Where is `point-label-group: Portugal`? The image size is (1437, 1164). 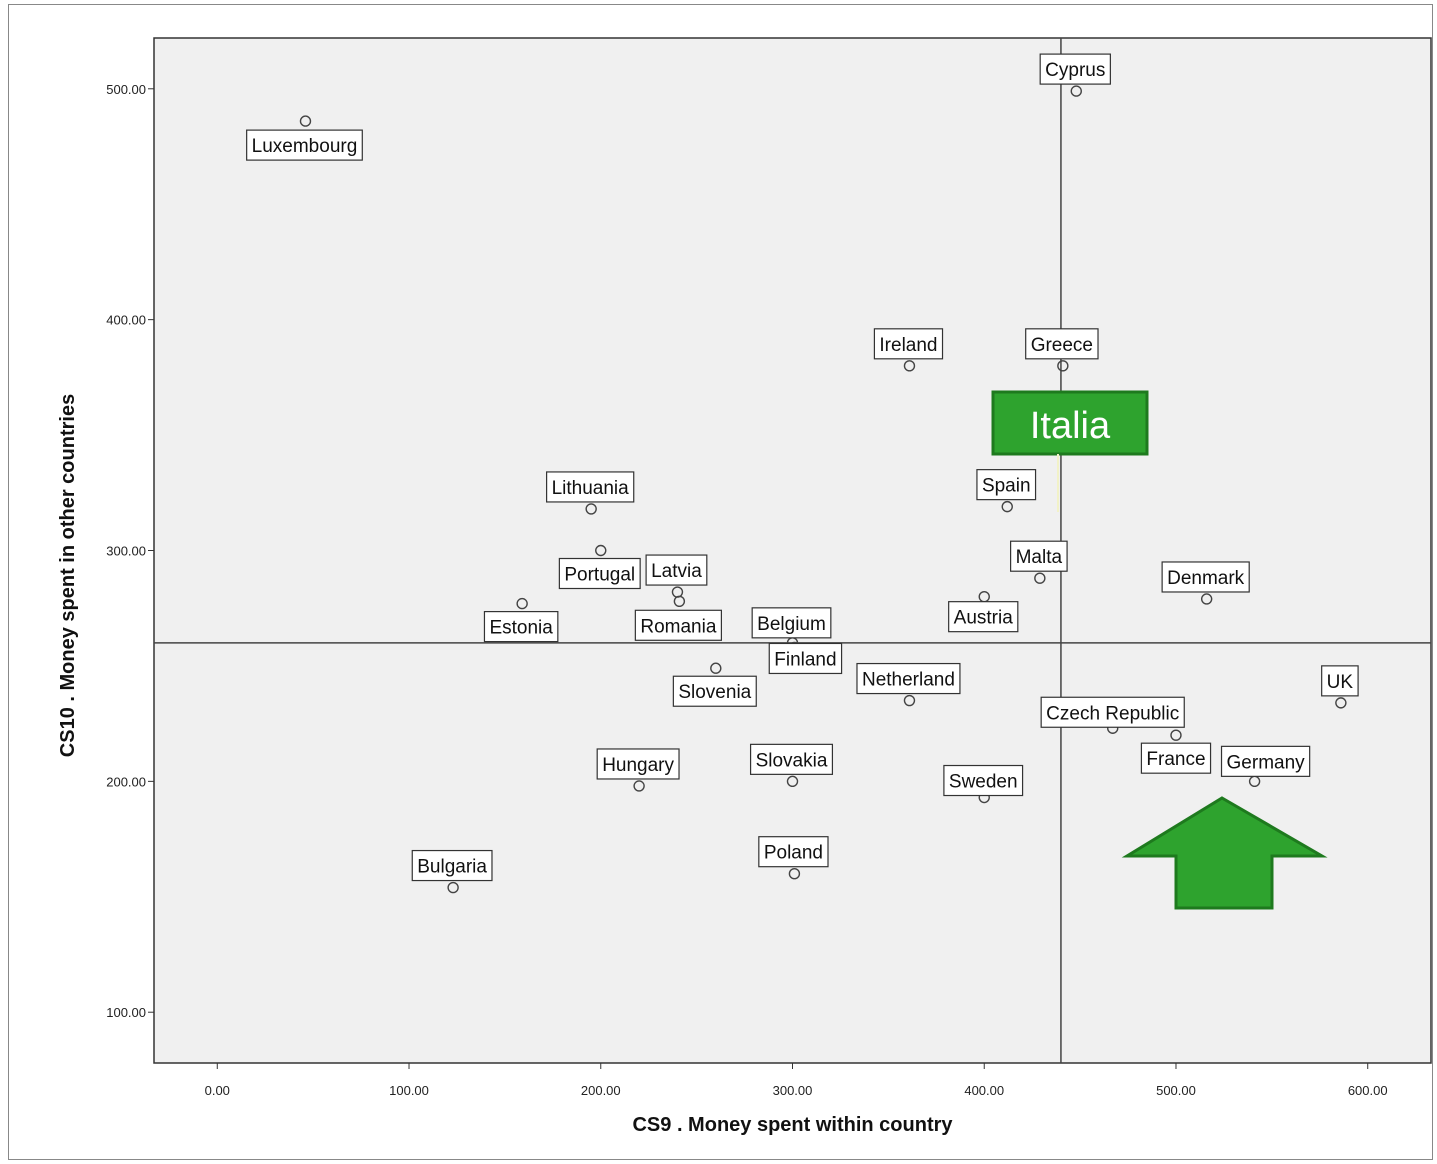
point-label-group: Portugal is located at coordinates (599, 573).